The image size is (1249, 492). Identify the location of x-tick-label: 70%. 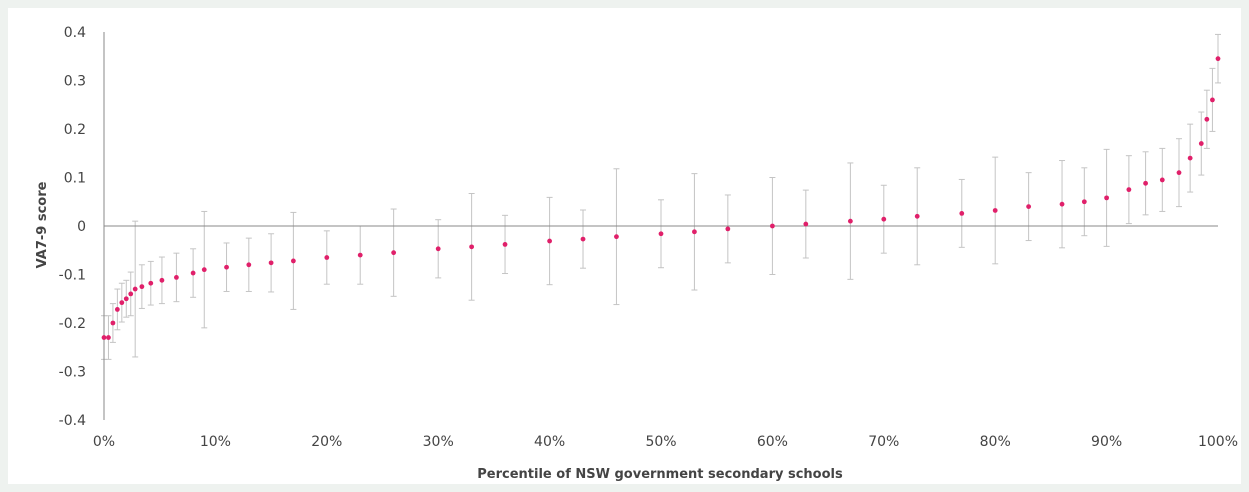
(883, 442).